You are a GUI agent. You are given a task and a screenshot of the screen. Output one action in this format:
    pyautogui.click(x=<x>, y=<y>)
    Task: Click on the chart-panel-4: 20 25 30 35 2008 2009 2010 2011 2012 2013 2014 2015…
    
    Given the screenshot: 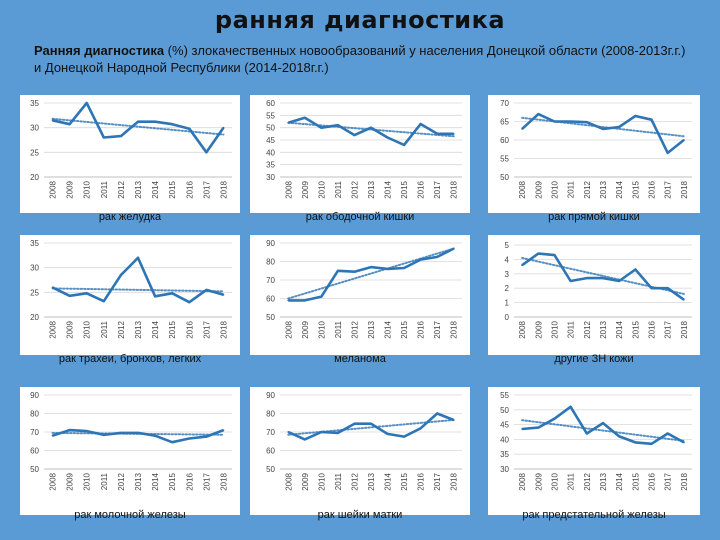 What is the action you would take?
    pyautogui.click(x=130, y=295)
    